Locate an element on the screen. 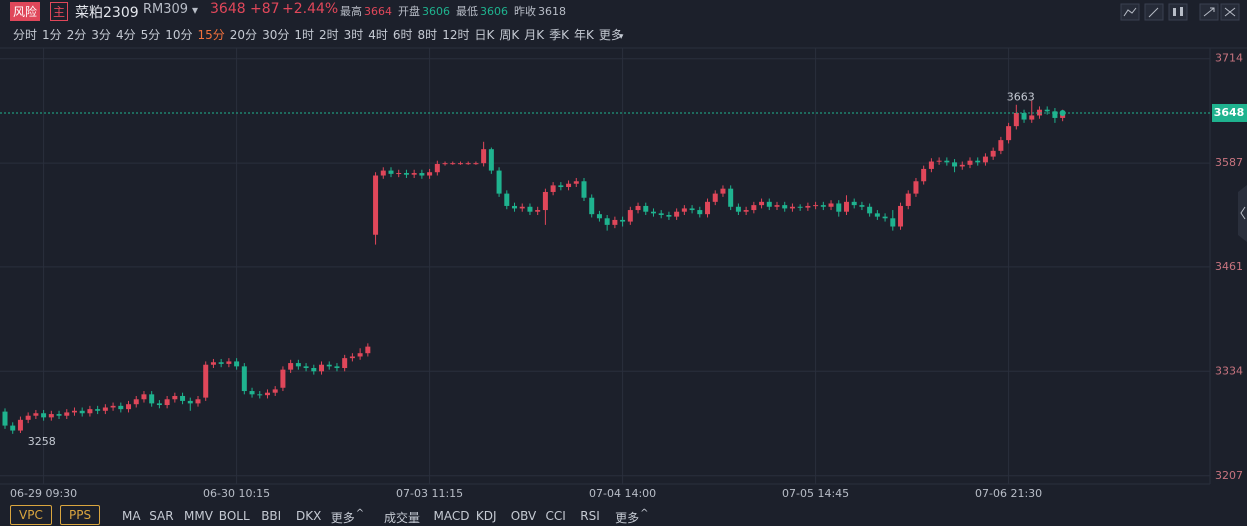  period-button: 8时 is located at coordinates (427, 35).